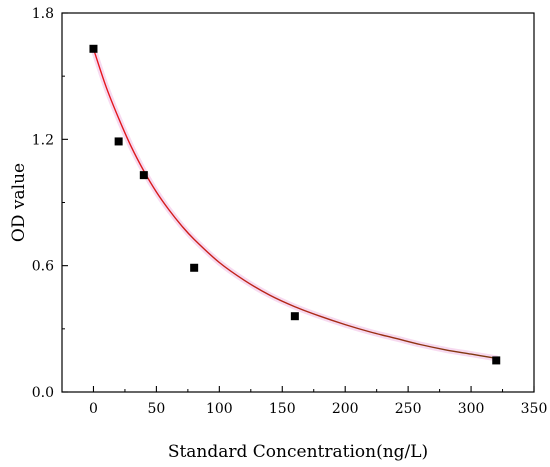 This screenshot has height=467, width=550. Describe the element at coordinates (219, 409) in the screenshot. I see `x-tick-label-100: 100` at that location.